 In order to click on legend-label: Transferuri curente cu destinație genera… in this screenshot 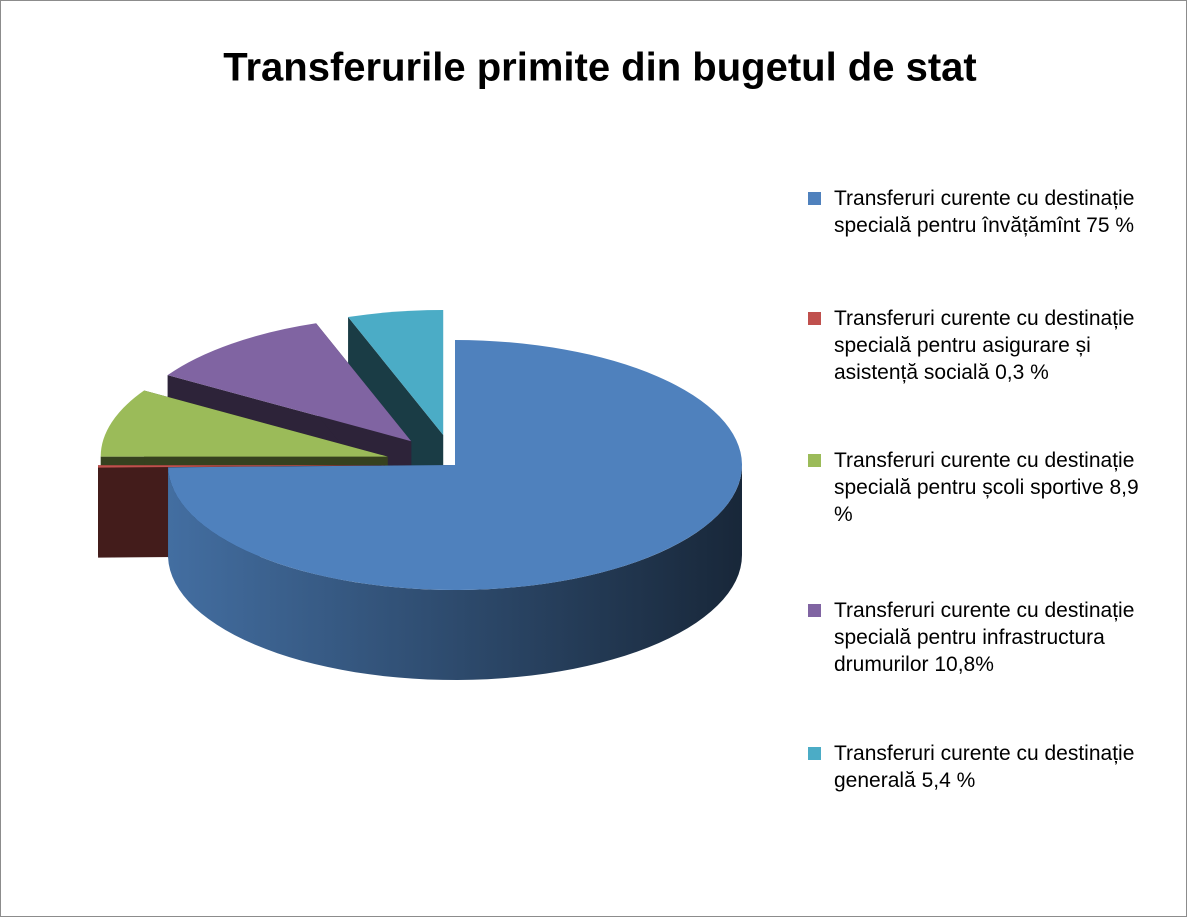, I will do `click(984, 767)`.